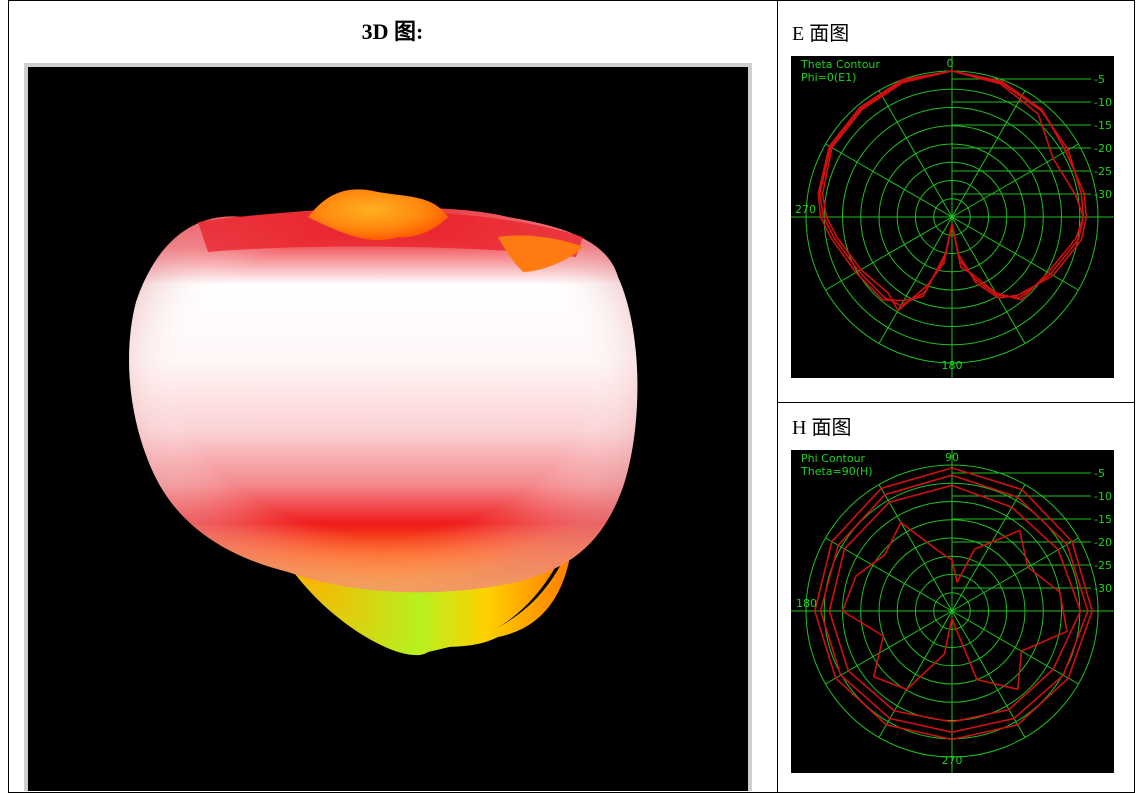 This screenshot has width=1136, height=793. I want to click on h-angle-label-left: 180, so click(806, 603).